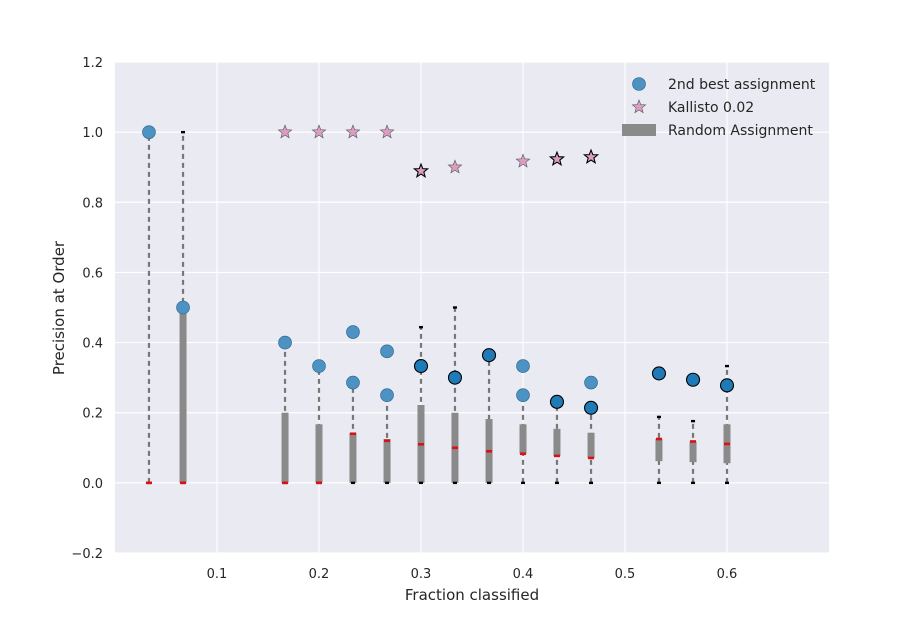 This screenshot has width=921, height=637. What do you see at coordinates (92, 63) in the screenshot?
I see `y-tick-label: 1.2` at bounding box center [92, 63].